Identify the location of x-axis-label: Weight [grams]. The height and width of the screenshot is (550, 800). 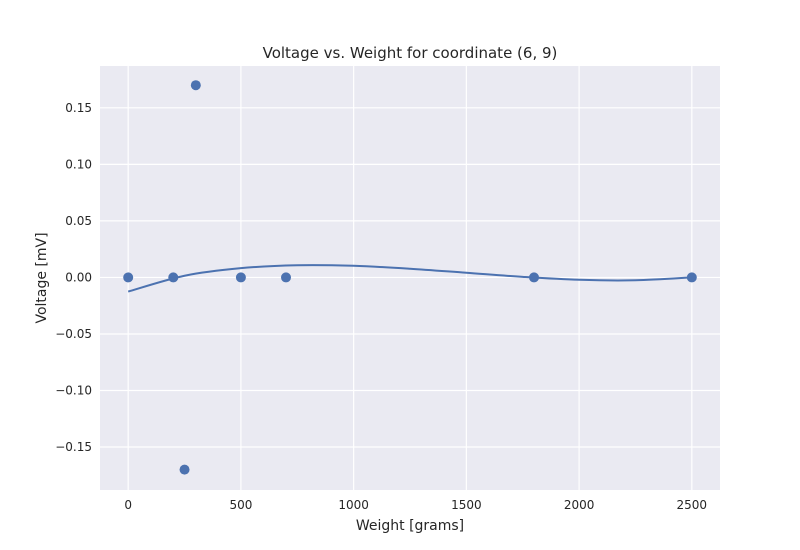
(410, 526).